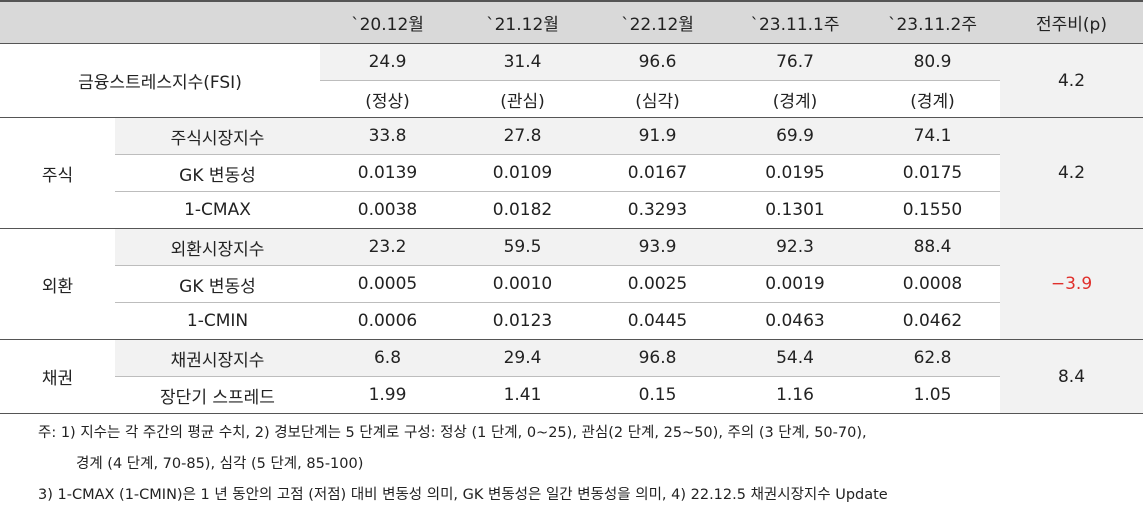 The width and height of the screenshot is (1143, 511). I want to click on value-cell: 0.0139, so click(387, 173).